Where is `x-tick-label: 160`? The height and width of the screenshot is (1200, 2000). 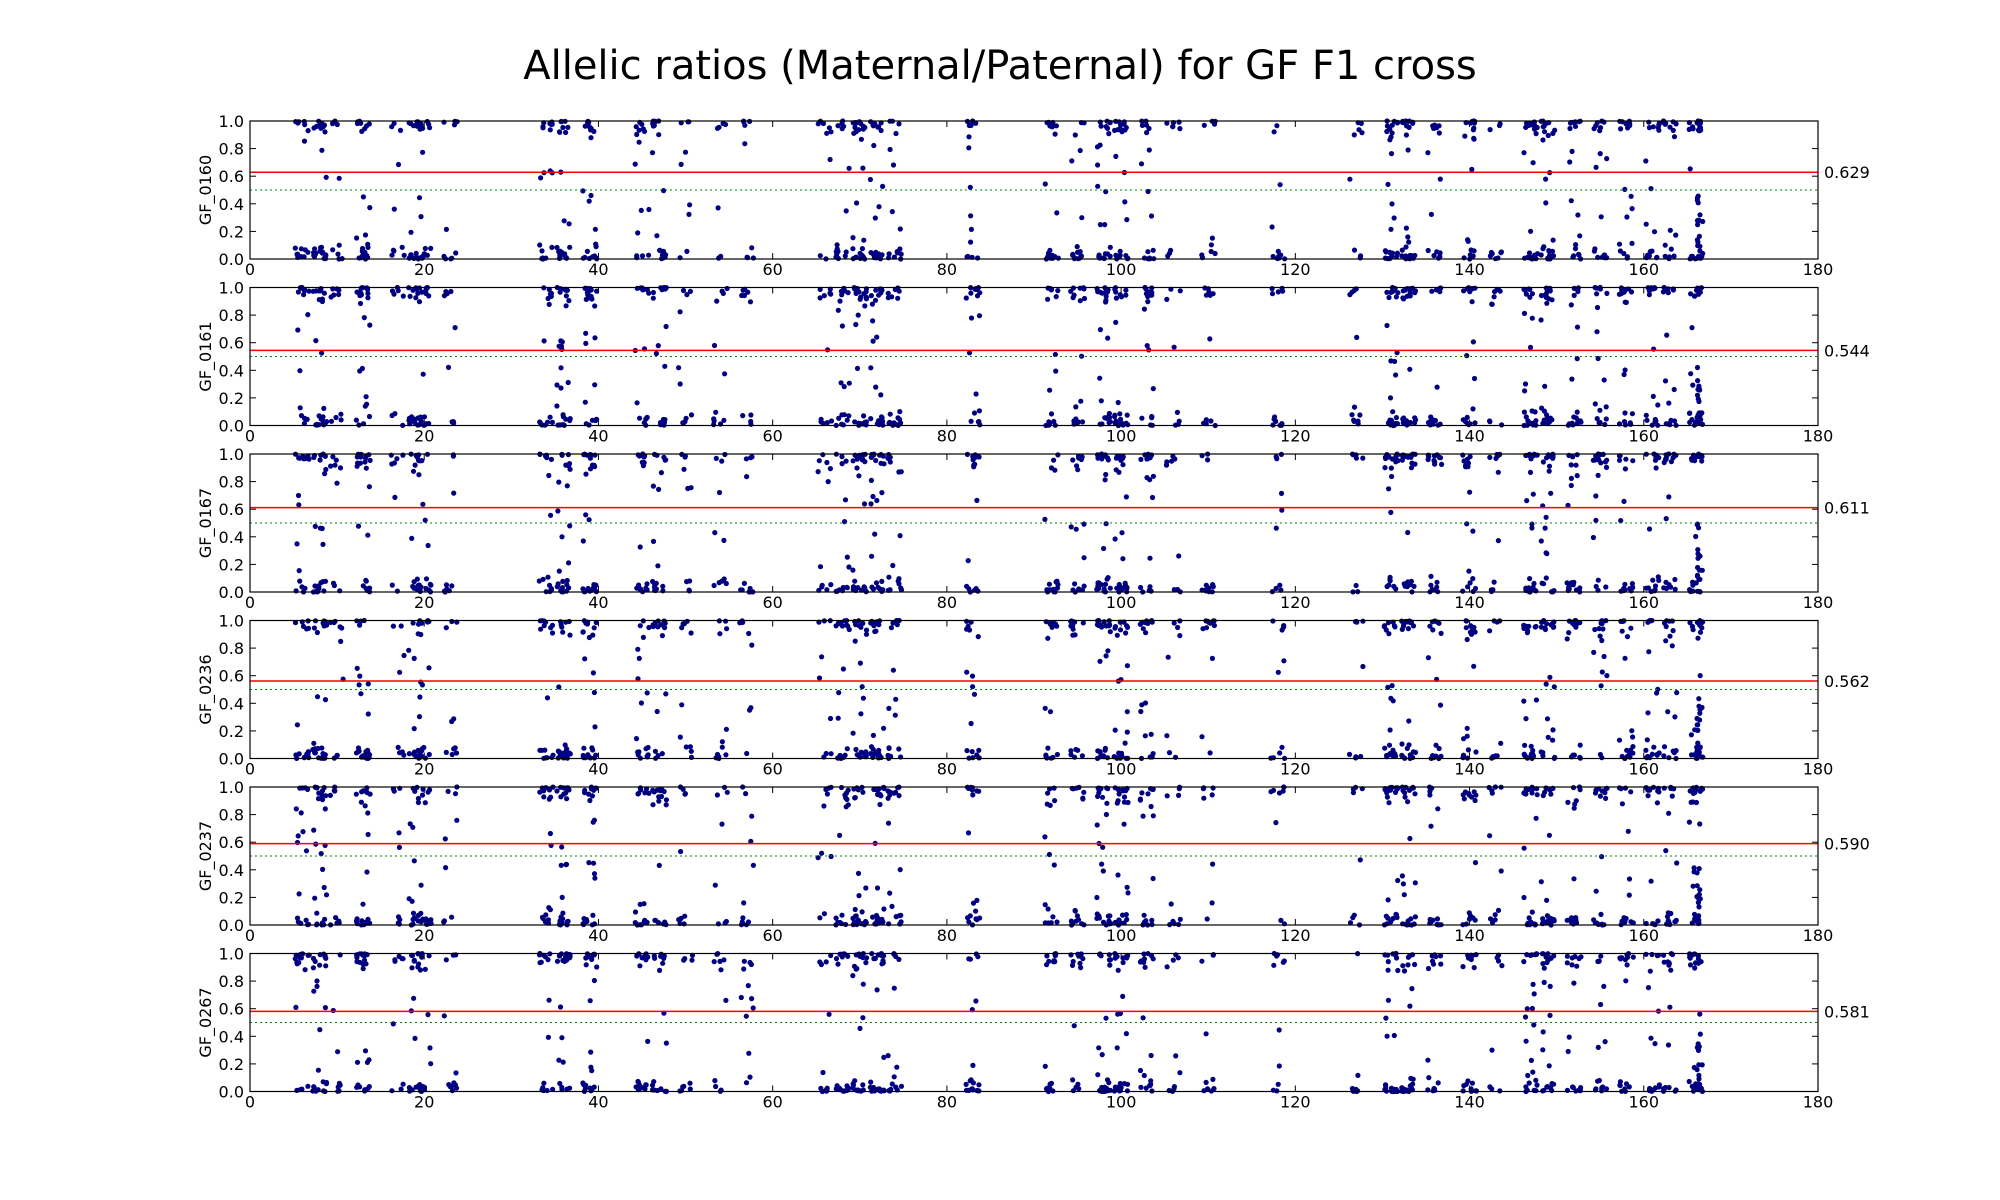 x-tick-label: 160 is located at coordinates (1644, 436).